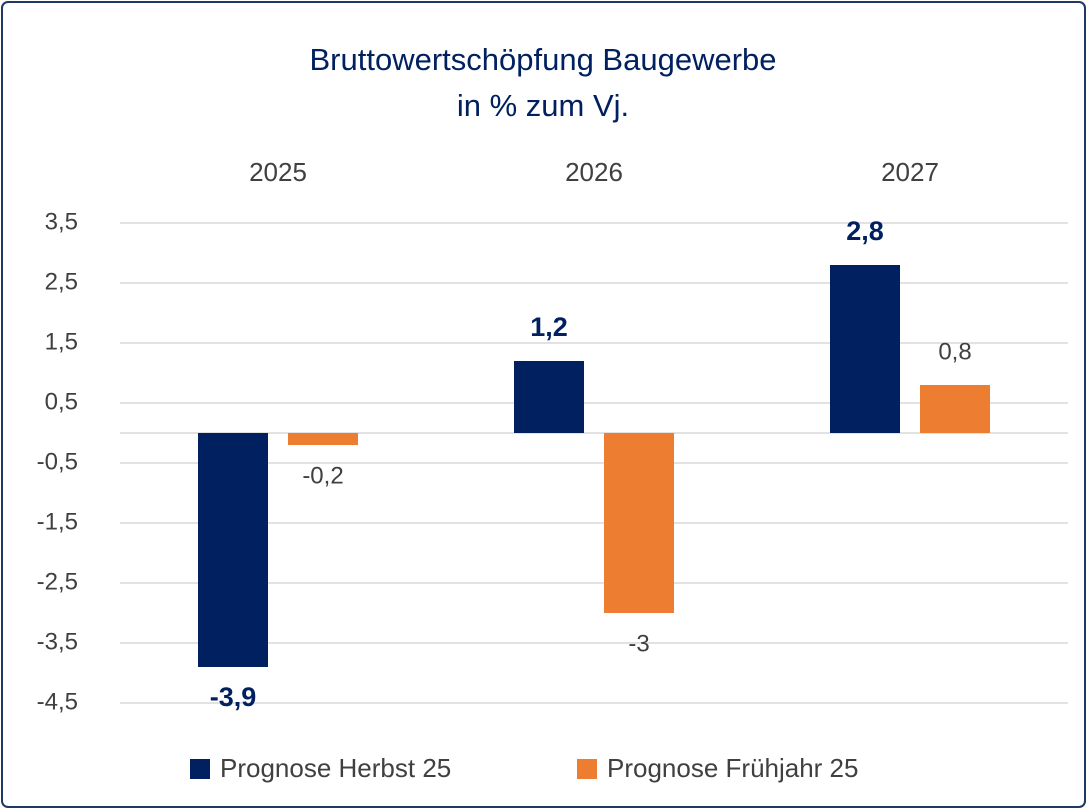 This screenshot has width=1087, height=809. What do you see at coordinates (732, 768) in the screenshot?
I see `legend-label: Prognose Frühjahr 25` at bounding box center [732, 768].